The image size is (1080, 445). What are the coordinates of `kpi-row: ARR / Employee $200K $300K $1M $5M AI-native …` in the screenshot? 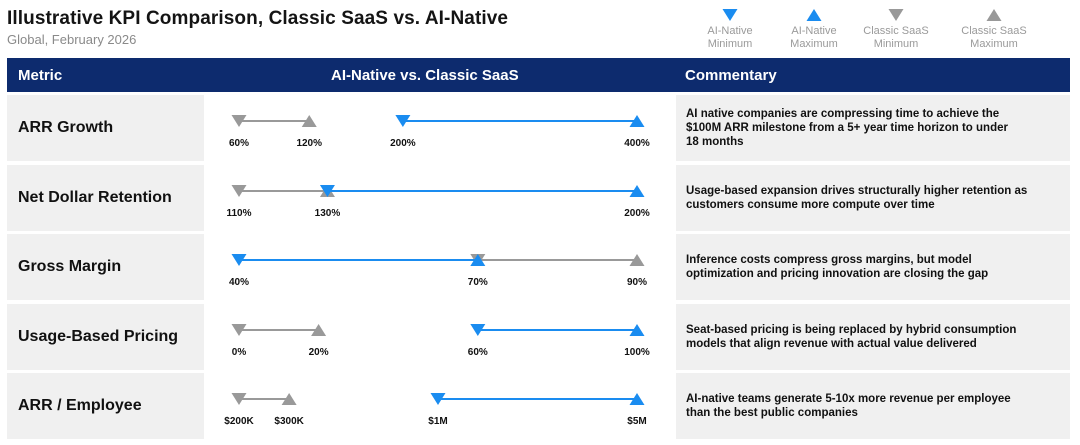 It's located at (538, 406).